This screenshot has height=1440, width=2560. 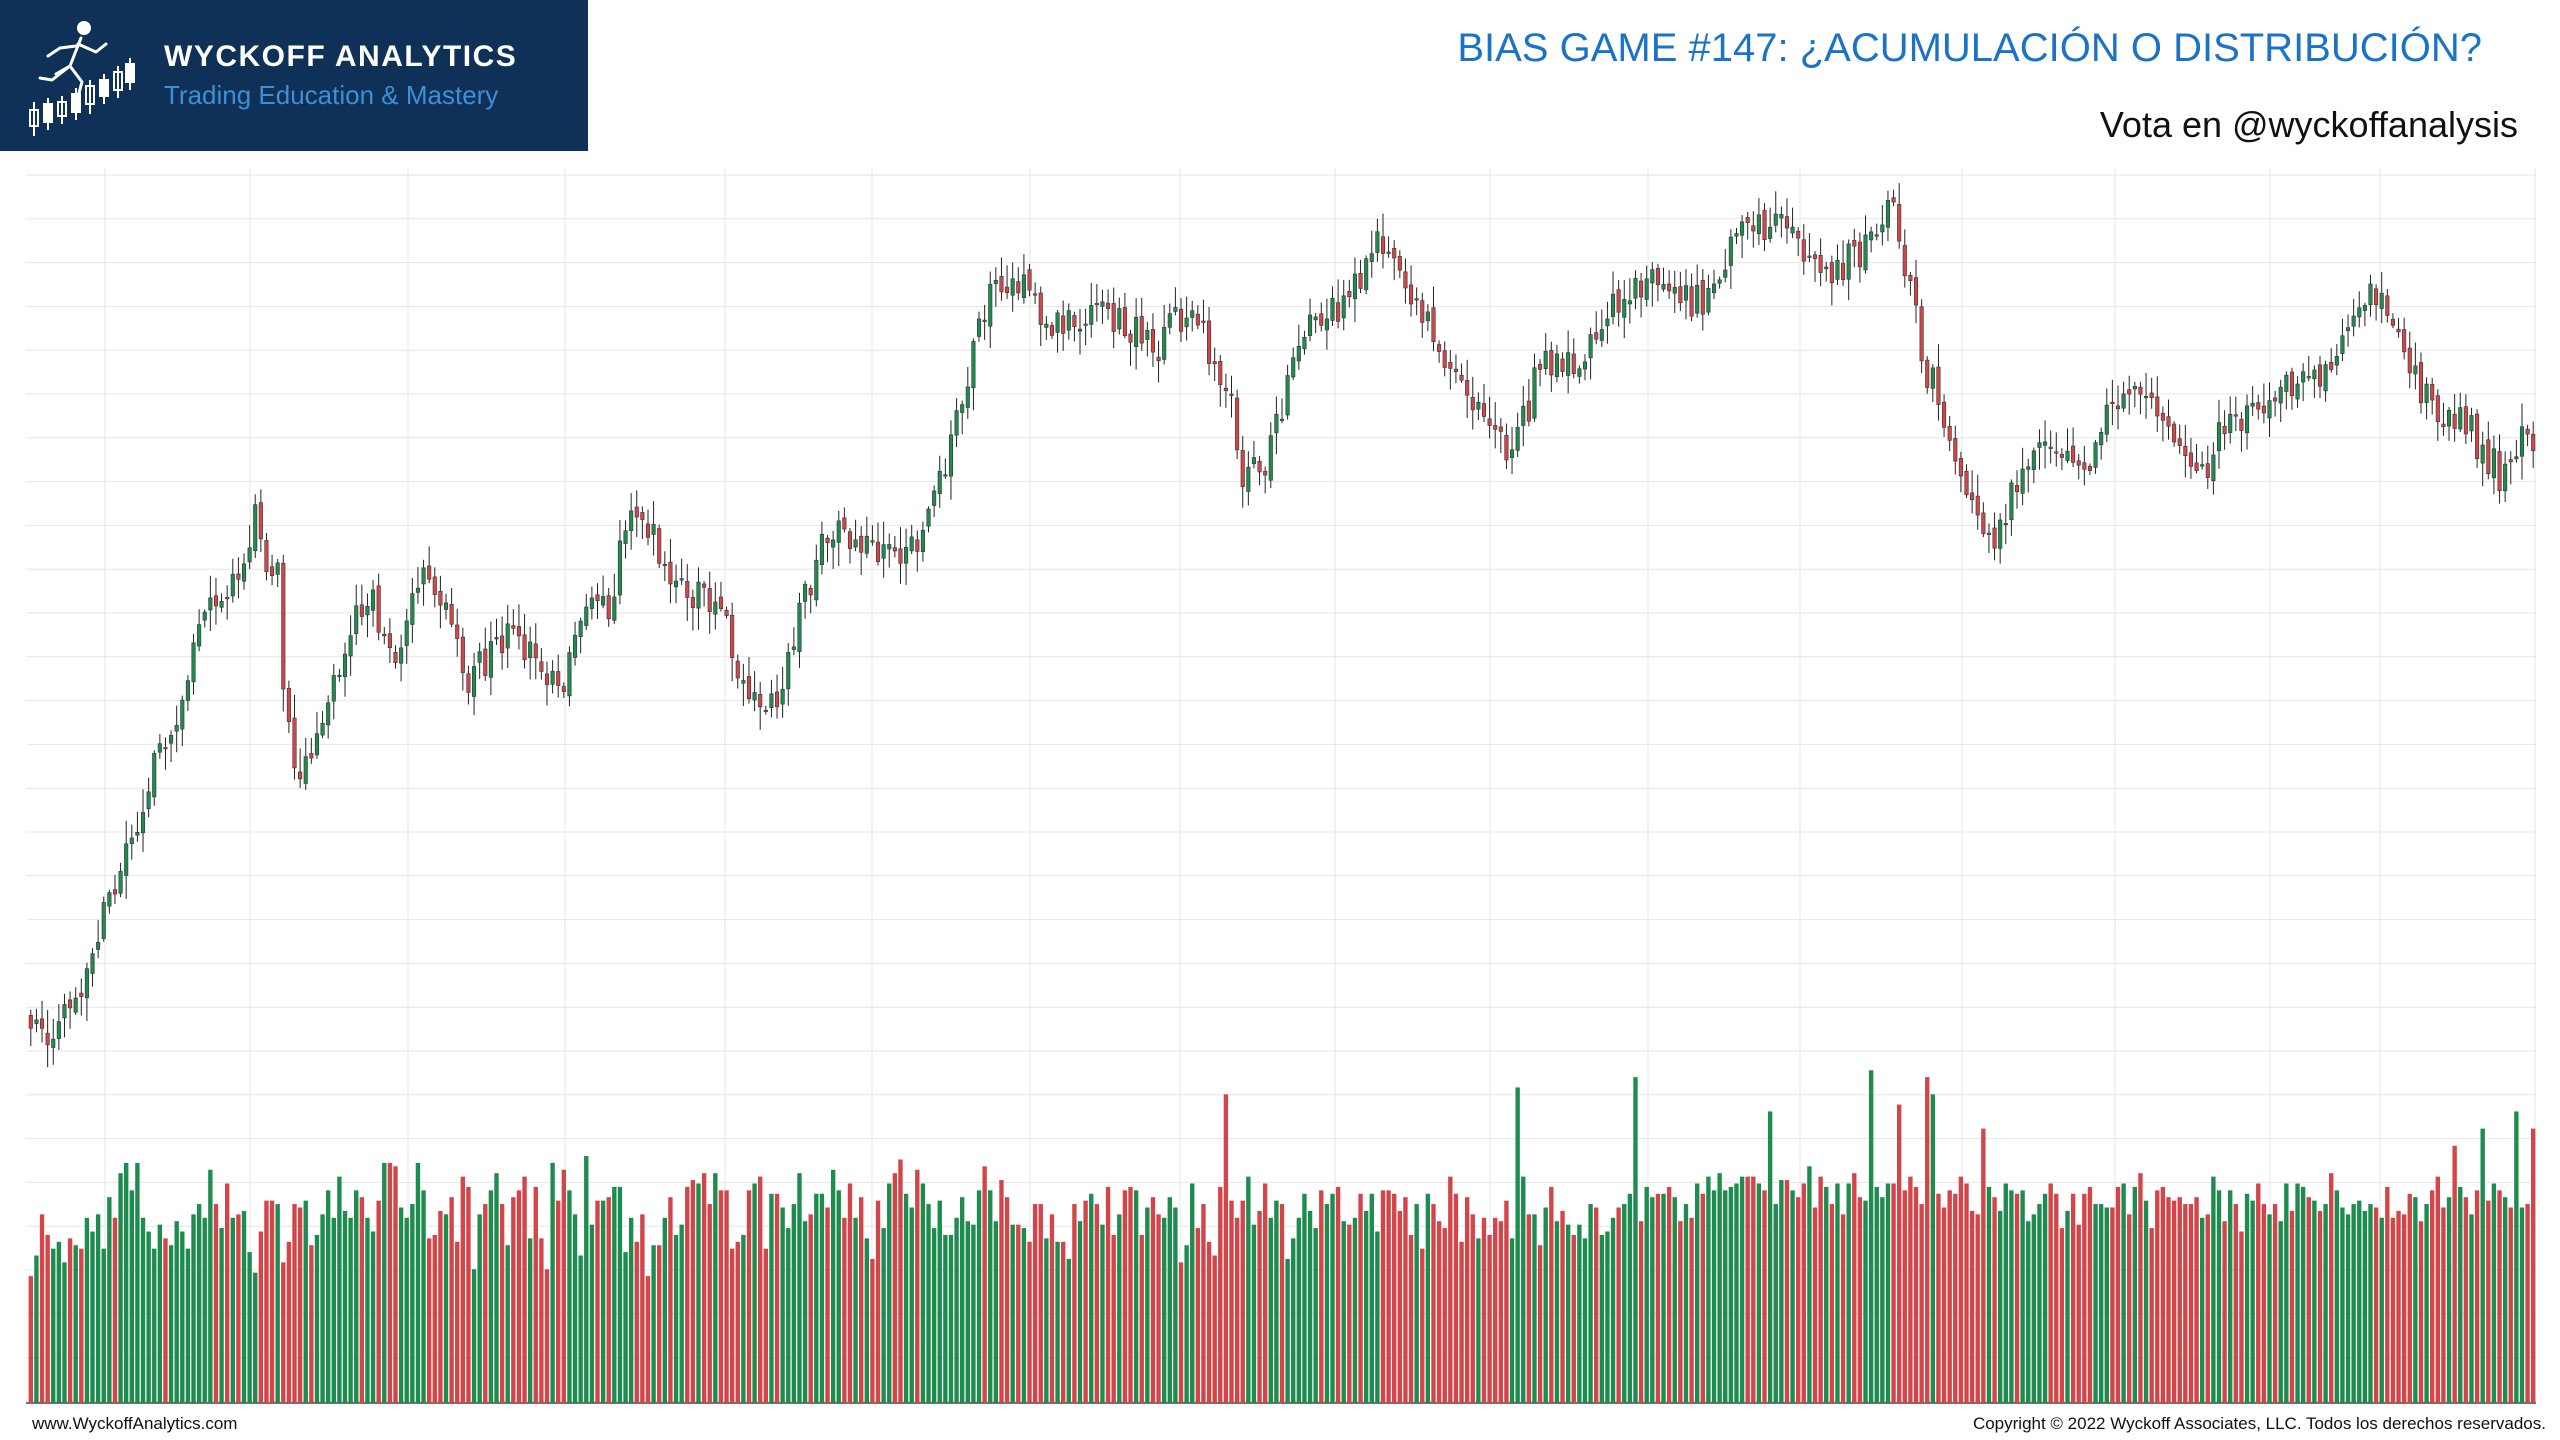 I want to click on website-link: www.WyckoffAnalytics.com, so click(x=135, y=1423).